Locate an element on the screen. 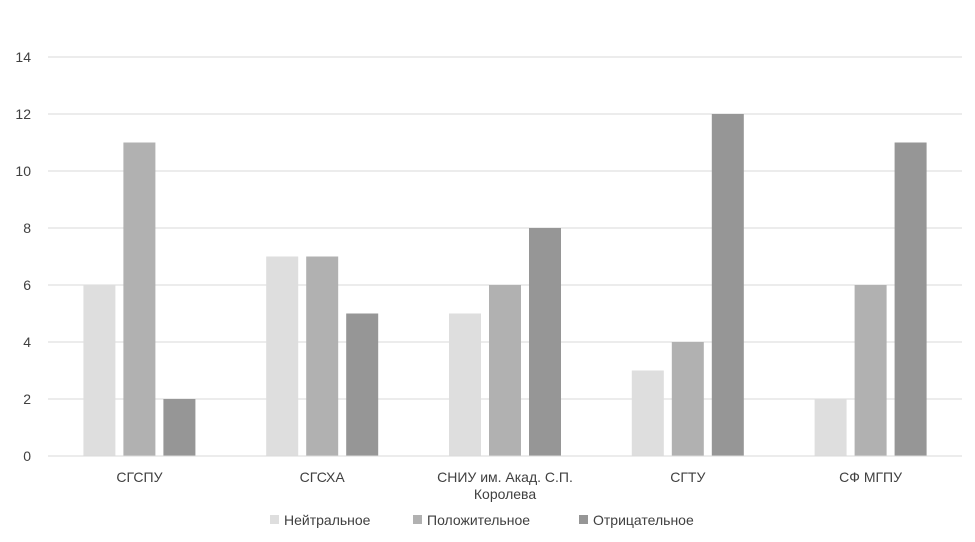 The height and width of the screenshot is (542, 975). x-category-label: СНИУ им. Акад. С.П. is located at coordinates (505, 477).